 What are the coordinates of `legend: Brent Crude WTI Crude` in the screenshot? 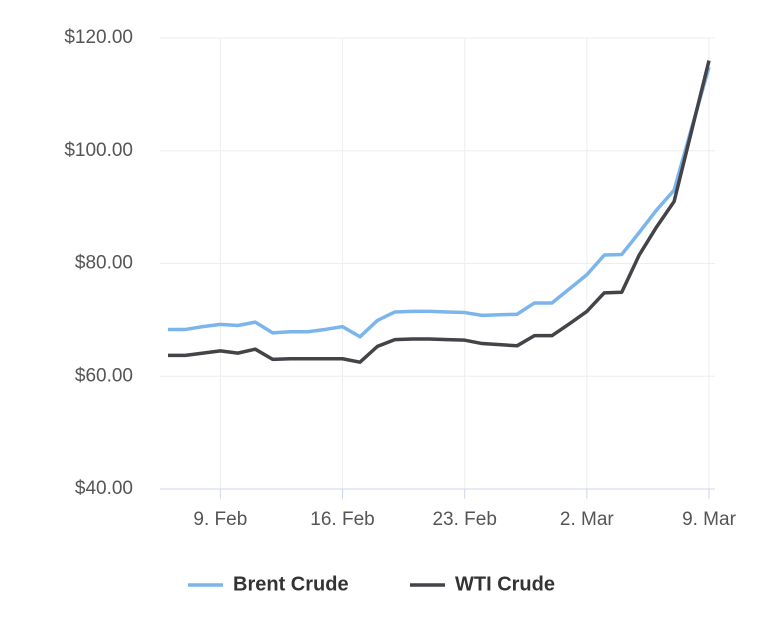 It's located at (371, 584).